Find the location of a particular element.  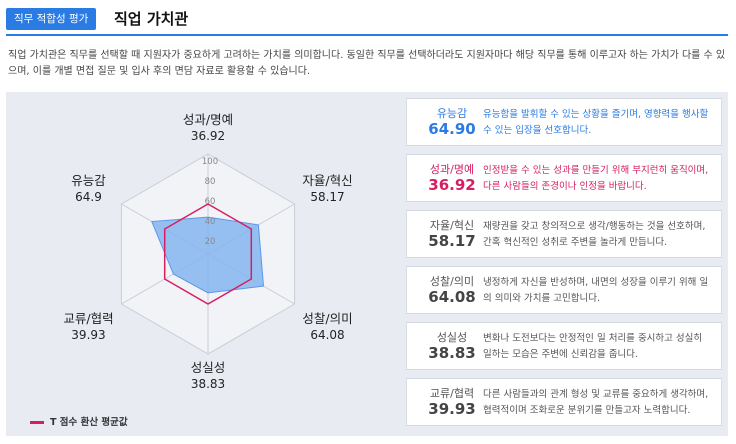

value-card-score: 39.93 is located at coordinates (452, 409).